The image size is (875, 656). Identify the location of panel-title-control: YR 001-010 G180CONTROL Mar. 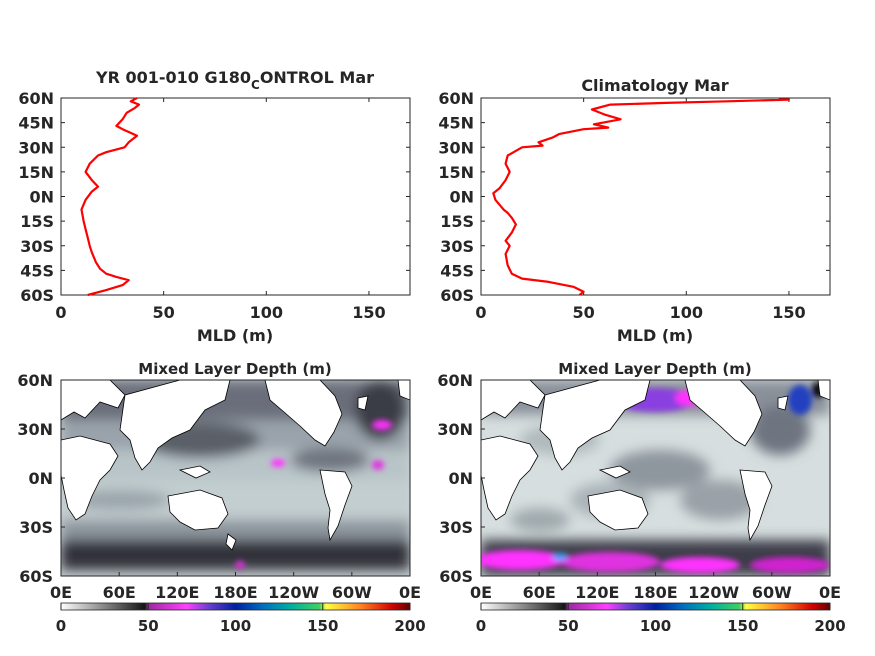
(234, 80).